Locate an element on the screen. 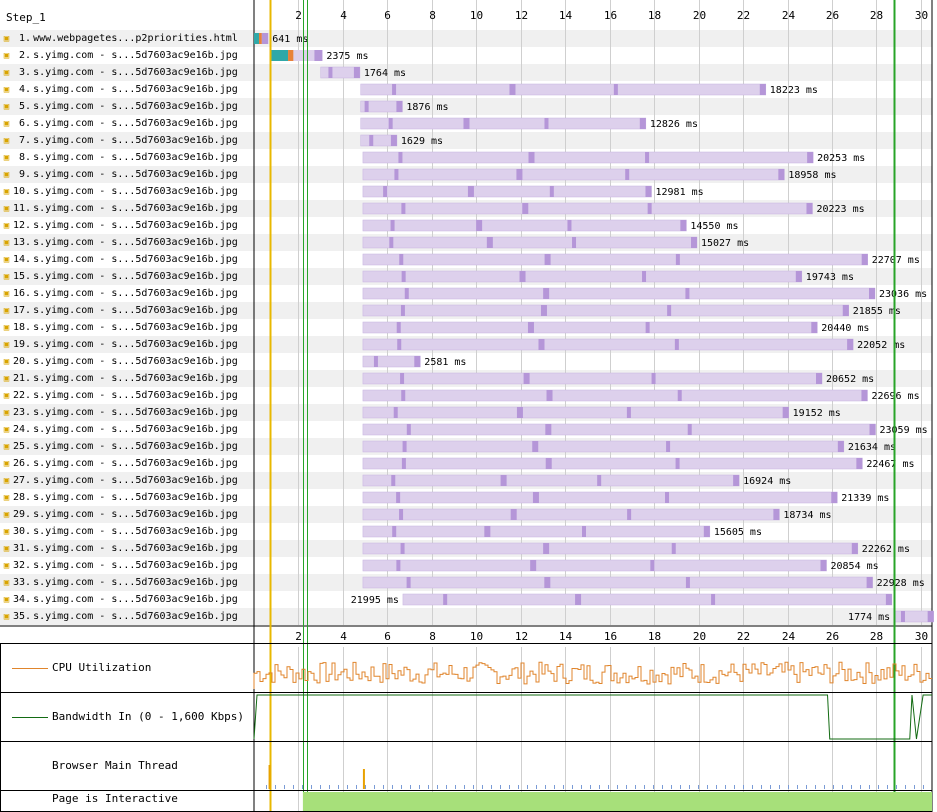  request-duration: 2375 ms is located at coordinates (347, 56).